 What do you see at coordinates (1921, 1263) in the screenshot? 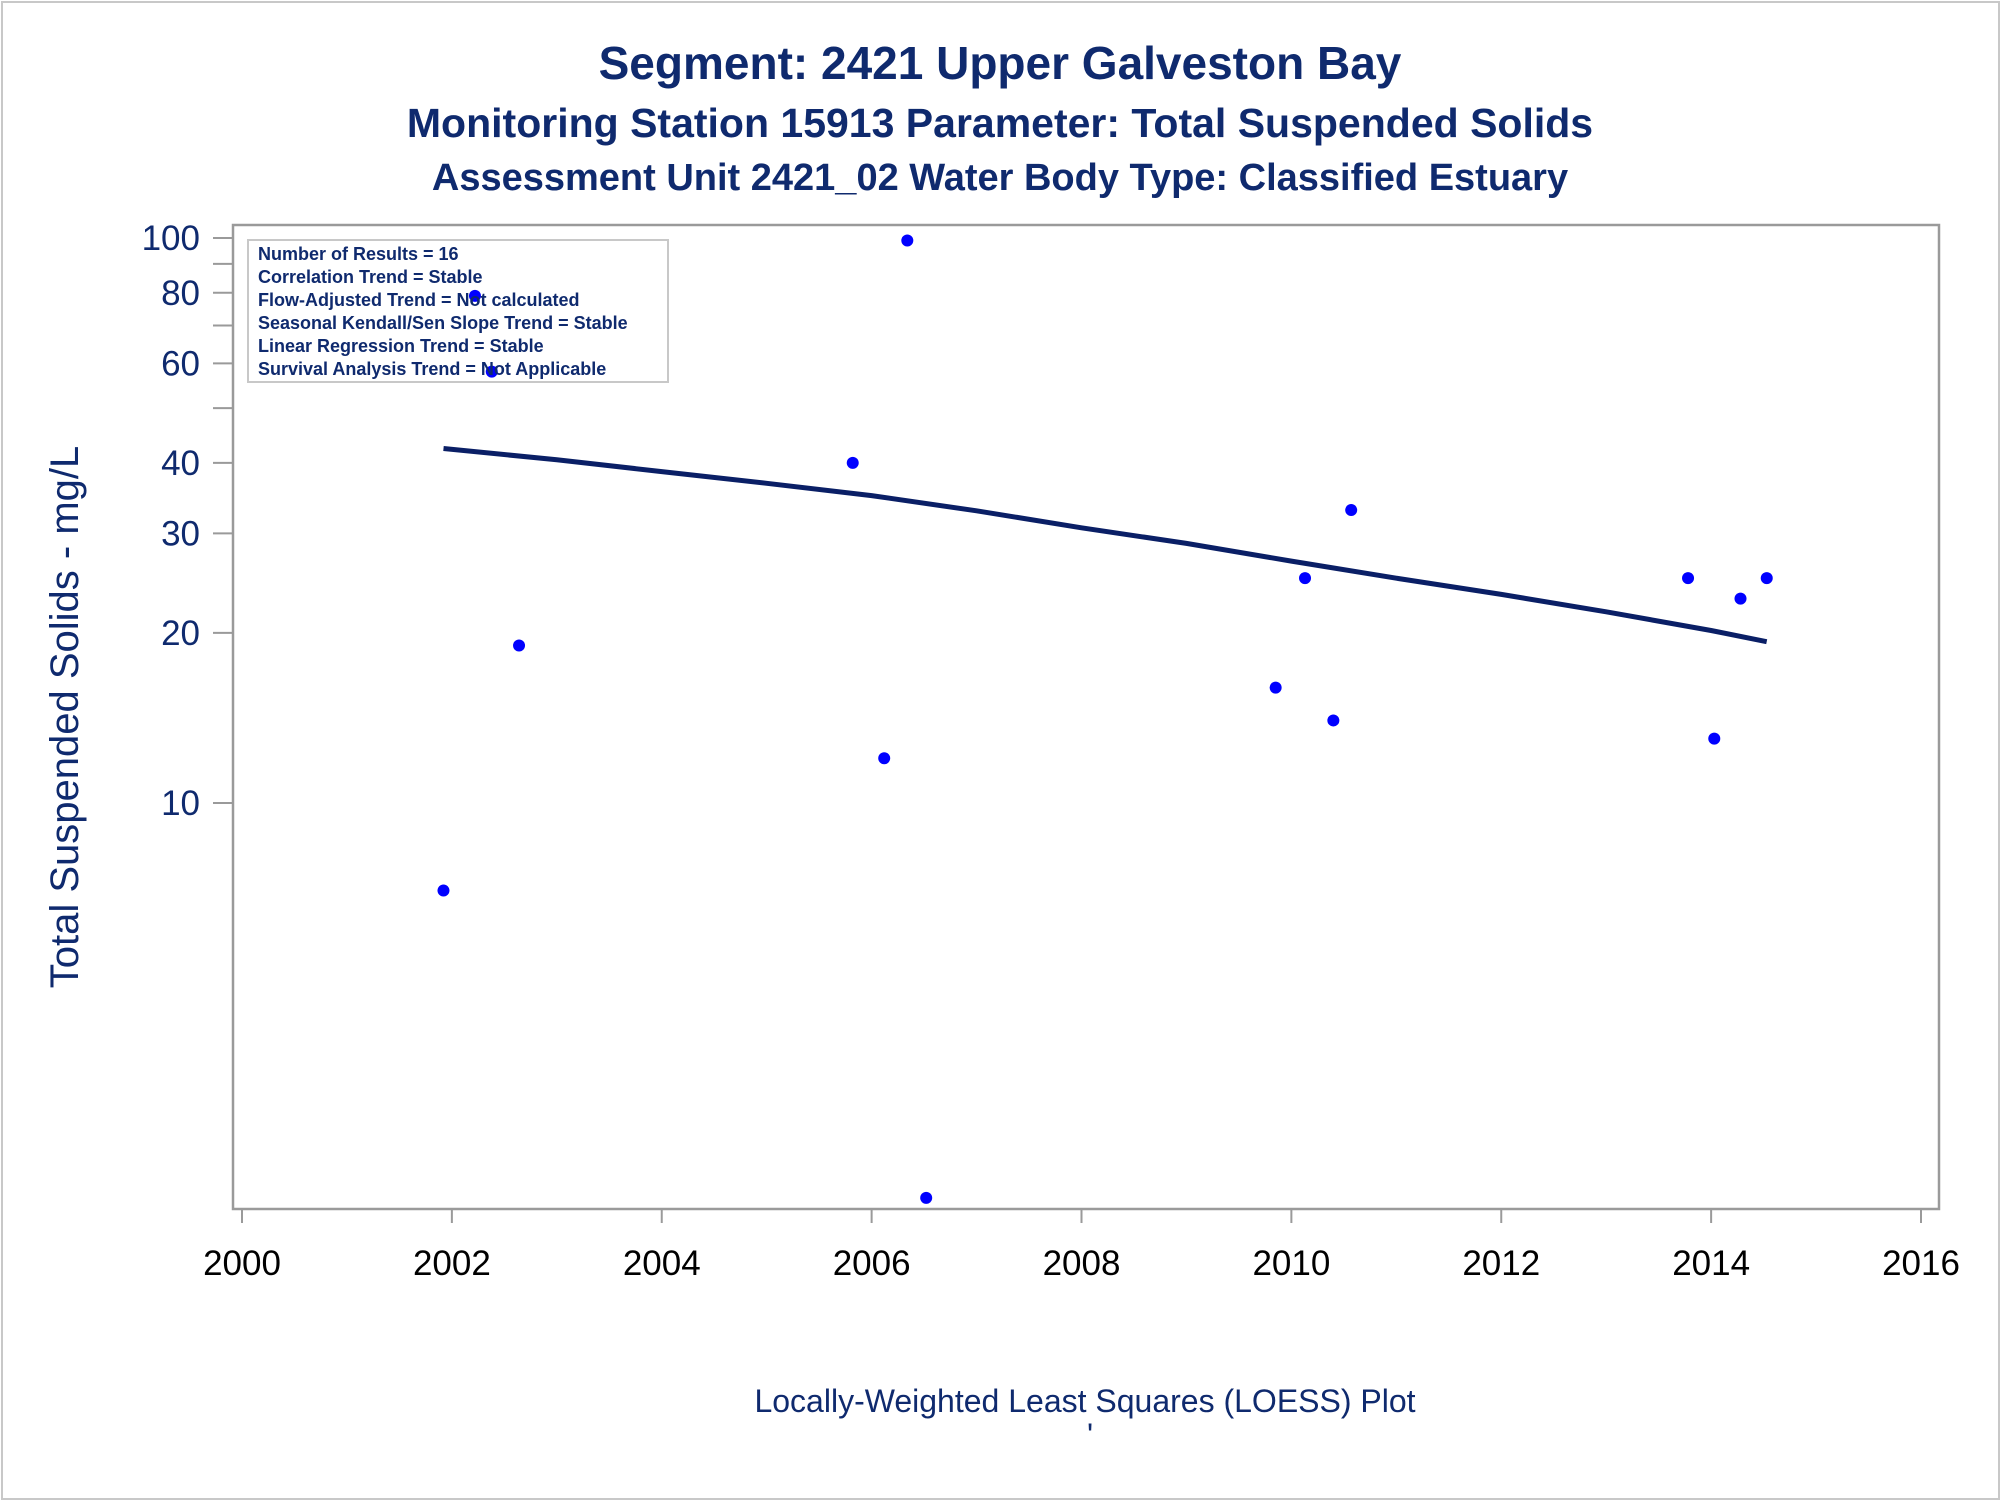
I see `x-tick-label: 2016` at bounding box center [1921, 1263].